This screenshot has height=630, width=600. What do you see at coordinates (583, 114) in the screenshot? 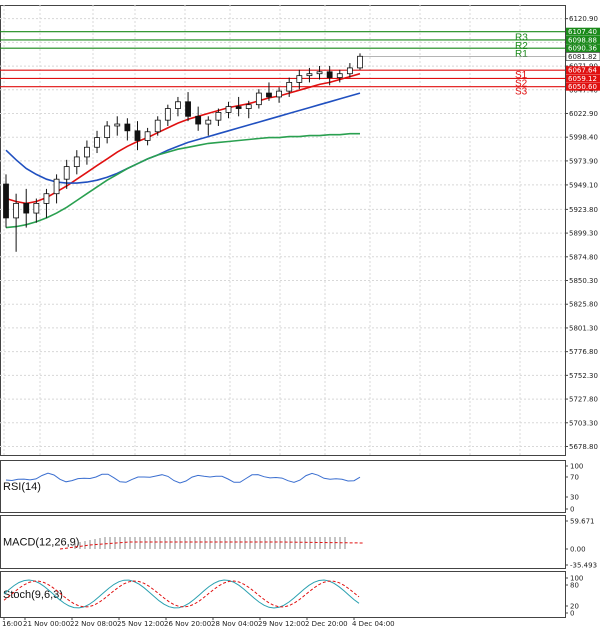
I see `price-tick-label: 6022.90` at bounding box center [583, 114].